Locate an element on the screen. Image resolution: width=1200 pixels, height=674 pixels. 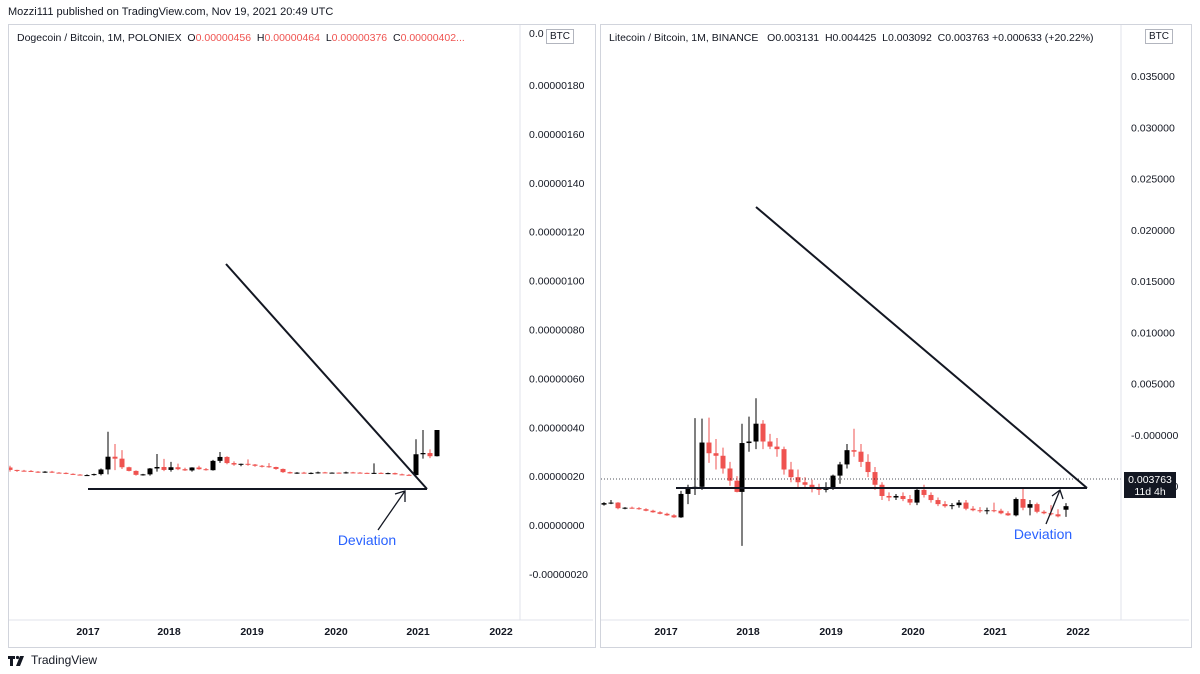
ohlc-h-value: 0.00000464 is located at coordinates (292, 38).